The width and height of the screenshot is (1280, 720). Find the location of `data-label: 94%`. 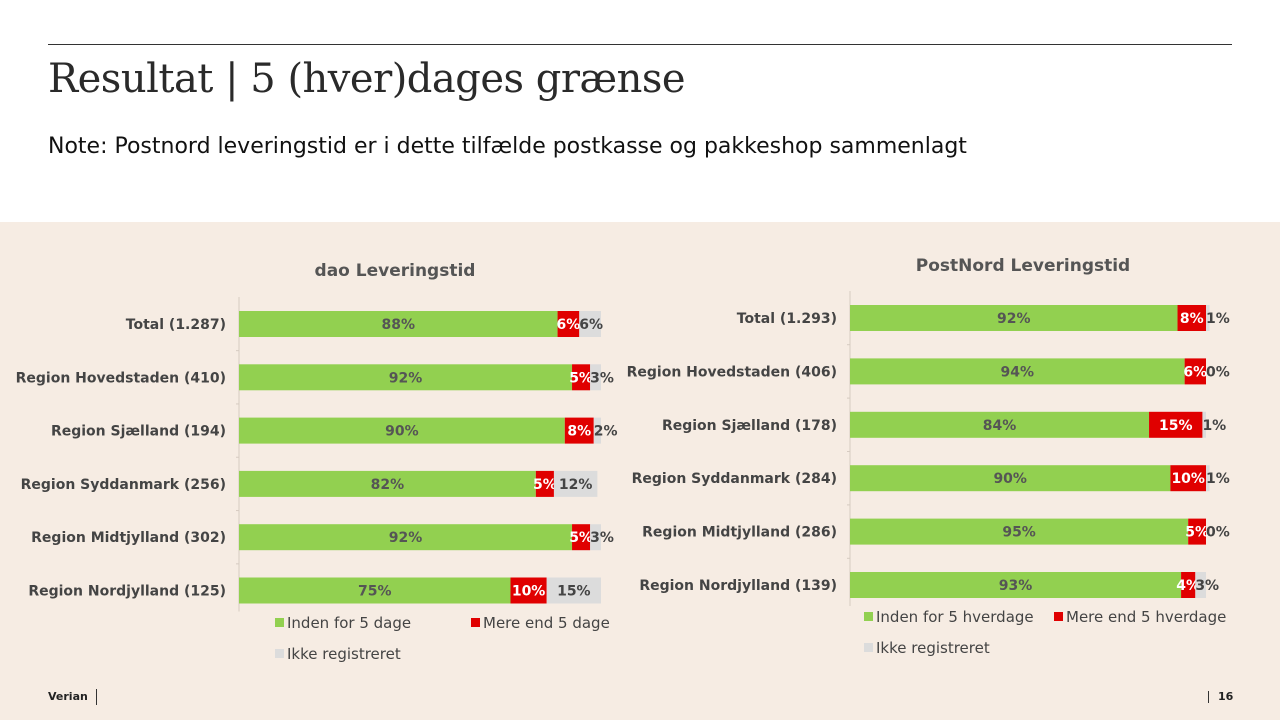

data-label: 94% is located at coordinates (1018, 372).